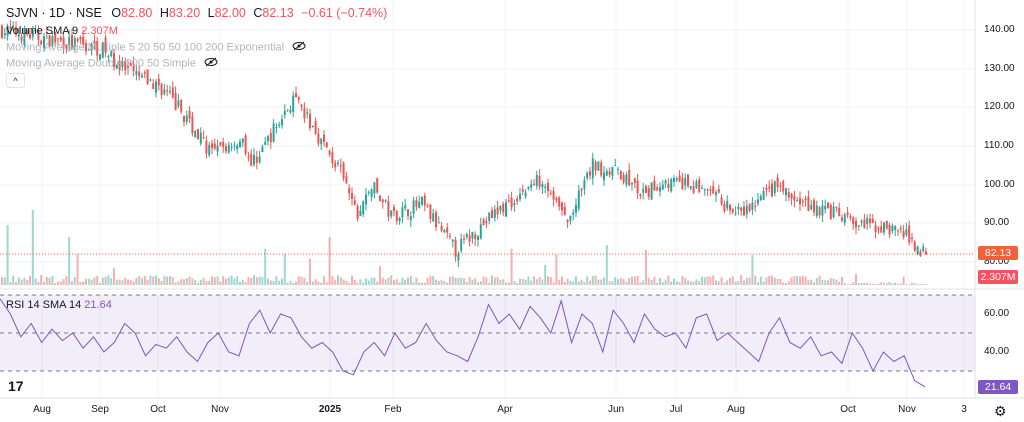 This screenshot has width=1024, height=422. Describe the element at coordinates (184, 13) in the screenshot. I see `high-value: 83.20` at that location.